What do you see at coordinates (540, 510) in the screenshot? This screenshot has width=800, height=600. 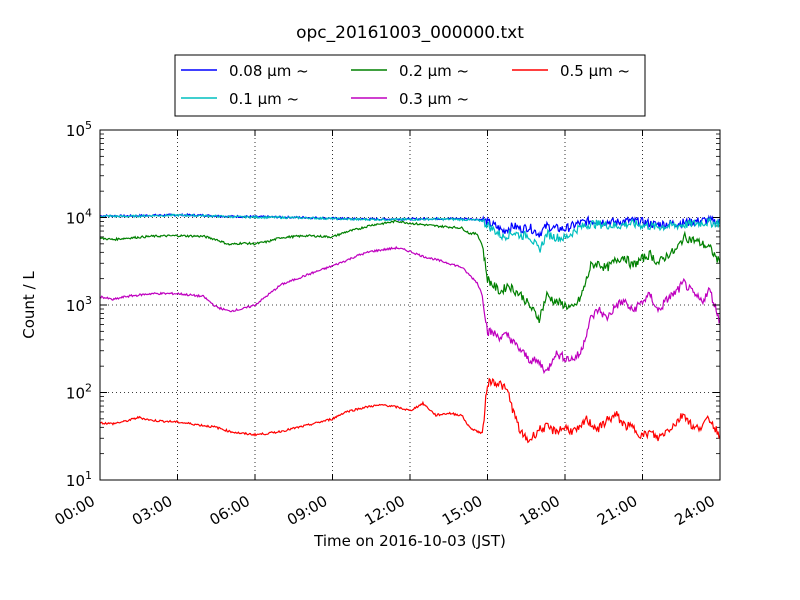 I see `x-tick-label: 18:00` at bounding box center [540, 510].